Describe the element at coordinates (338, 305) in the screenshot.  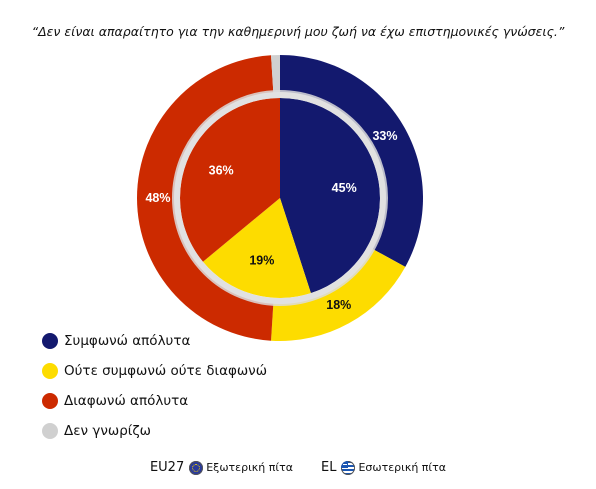
I see `outer-label-1: 18%` at that location.